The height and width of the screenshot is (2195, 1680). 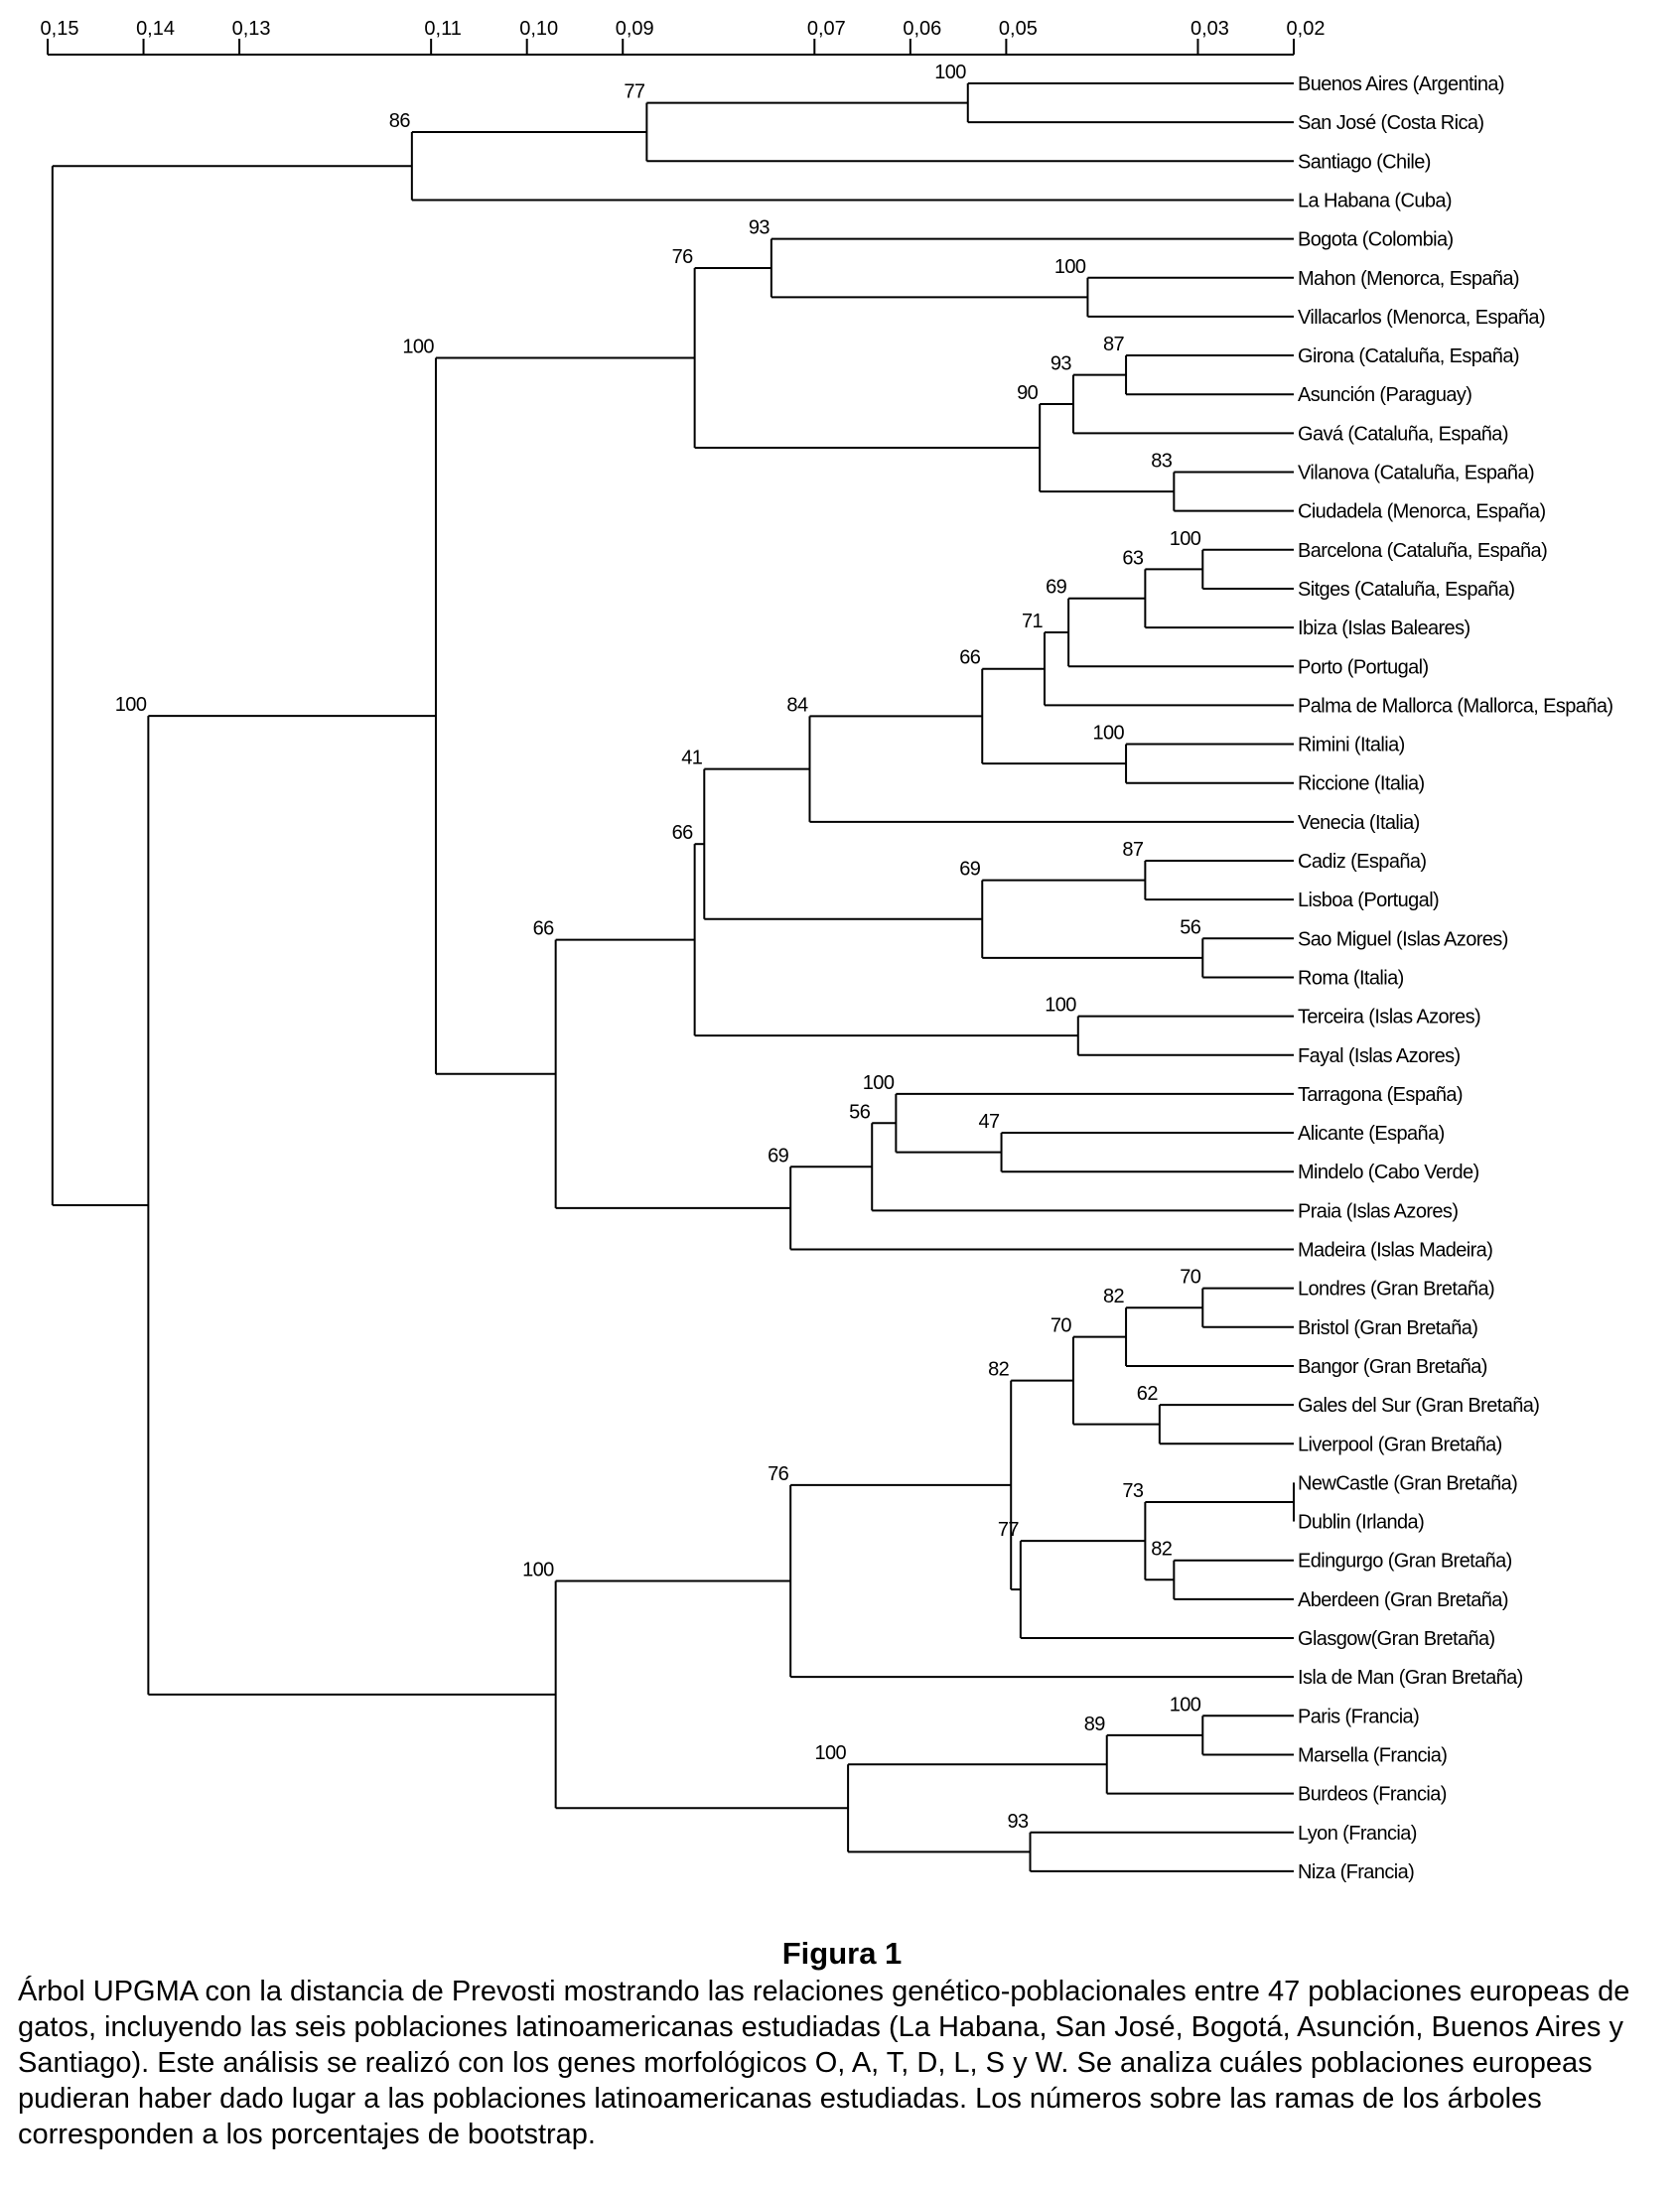 What do you see at coordinates (1162, 462) in the screenshot?
I see `bootstrap-value: 83` at bounding box center [1162, 462].